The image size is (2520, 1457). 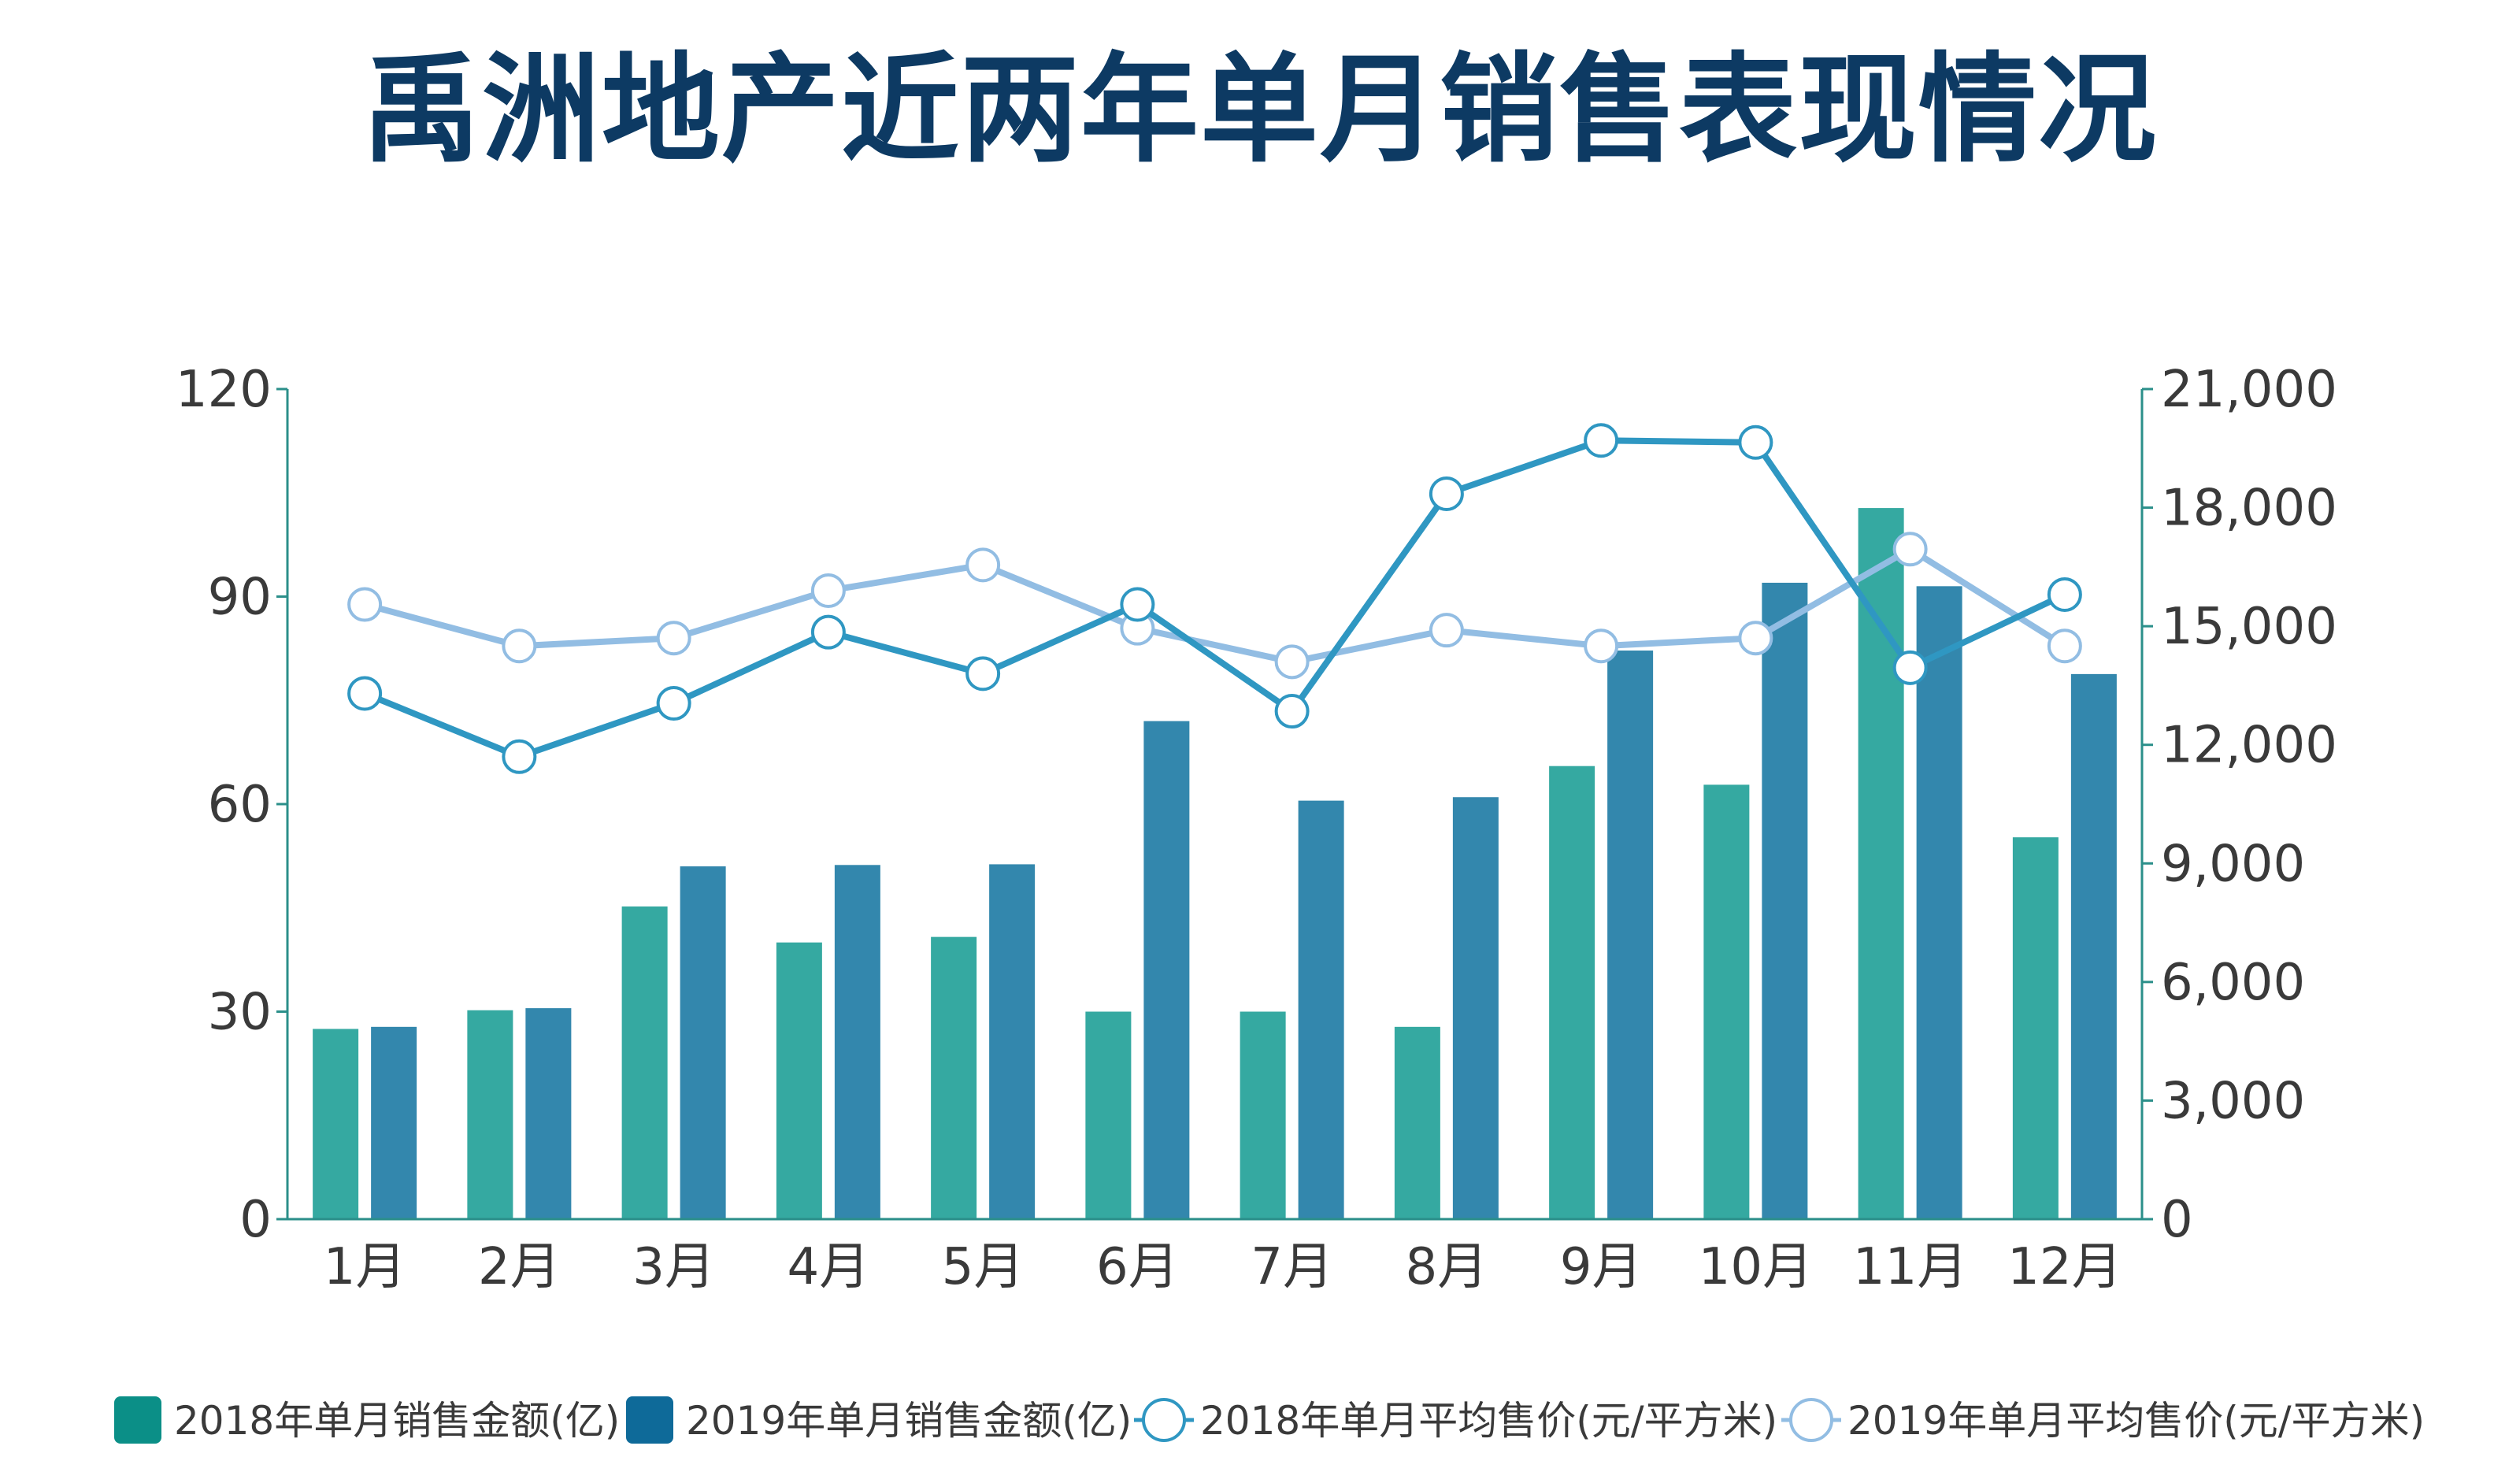 What do you see at coordinates (2233, 1101) in the screenshot?
I see `right-tick-label: 3,000` at bounding box center [2233, 1101].